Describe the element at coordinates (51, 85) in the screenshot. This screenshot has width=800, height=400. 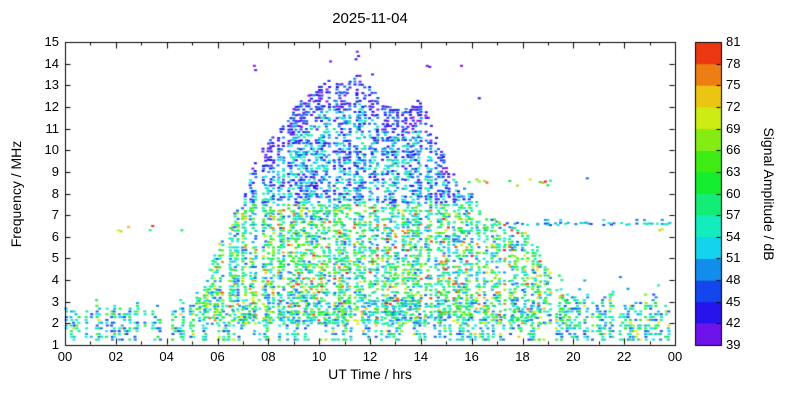
I see `y-tick-label: 13` at that location.